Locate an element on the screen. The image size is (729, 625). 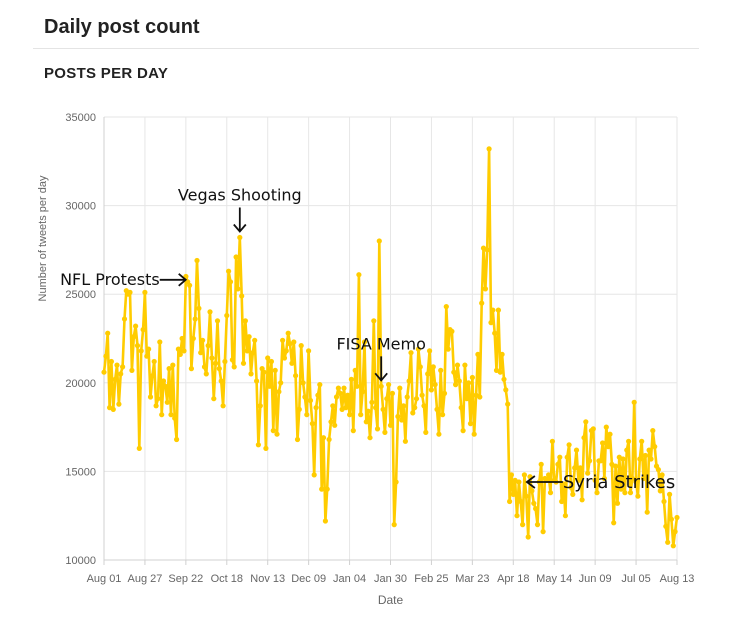
x-axis-title: Date is located at coordinates (391, 600).